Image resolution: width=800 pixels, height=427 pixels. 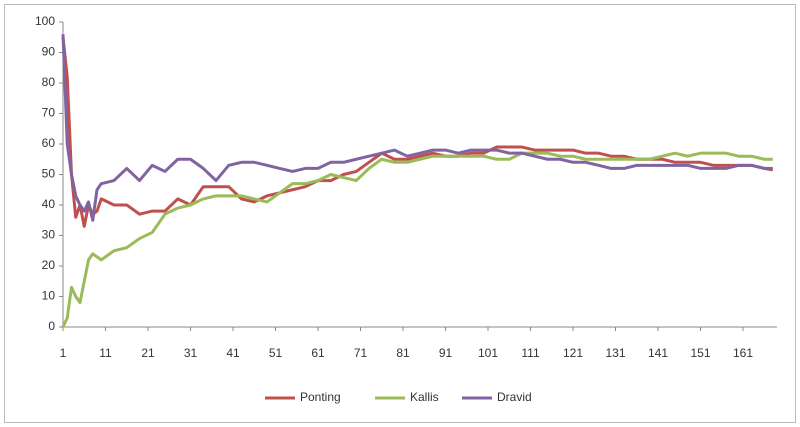 What do you see at coordinates (49, 296) in the screenshot?
I see `y-tick-label: 10` at bounding box center [49, 296].